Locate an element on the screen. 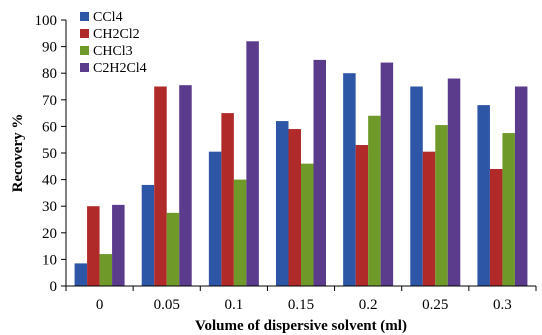  bar-chcl3-0.15 is located at coordinates (307, 224).